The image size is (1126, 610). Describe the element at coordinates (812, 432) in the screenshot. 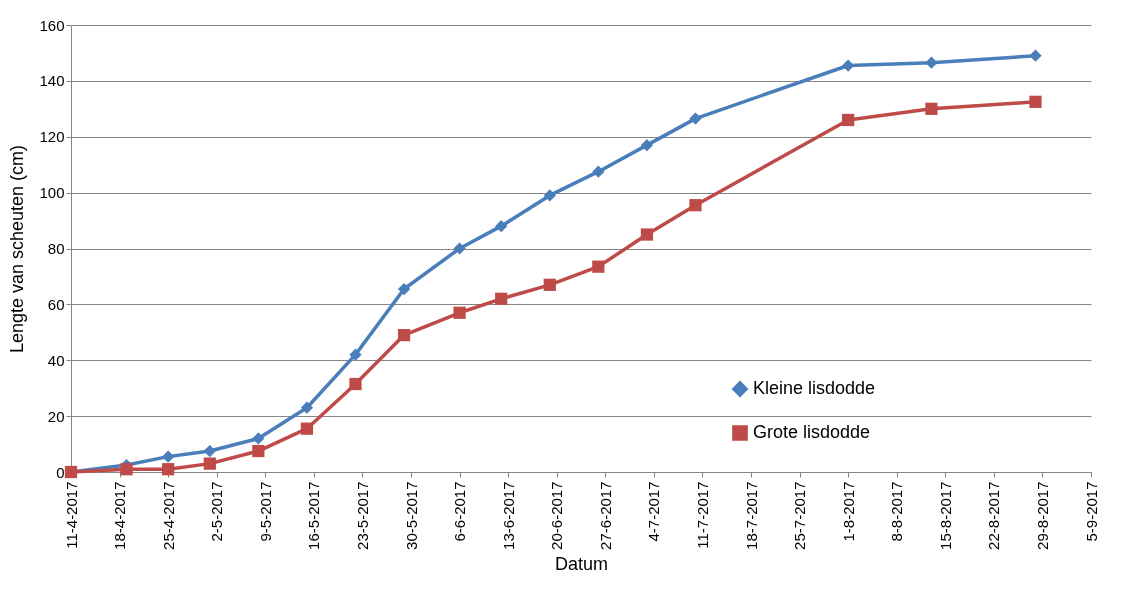

I see `legend-label: Grote lisdodde` at that location.